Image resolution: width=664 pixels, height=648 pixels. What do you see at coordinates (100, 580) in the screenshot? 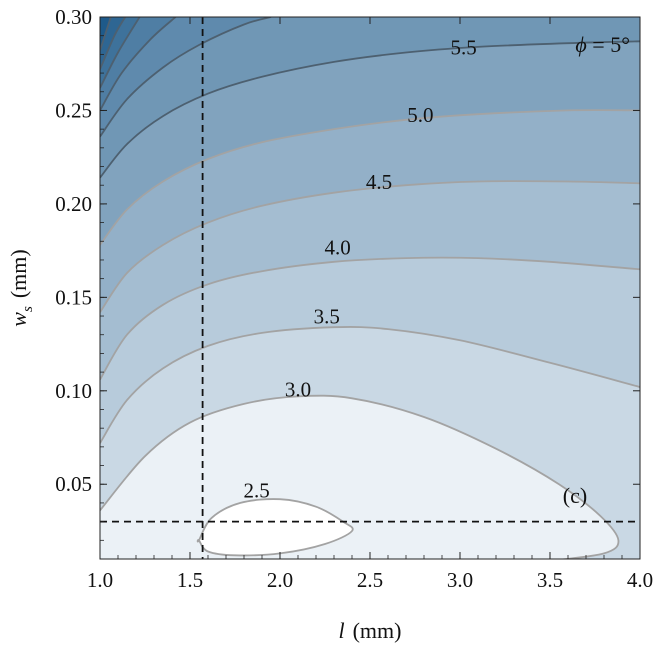
I see `x-tick-label: 1.0` at bounding box center [100, 580].